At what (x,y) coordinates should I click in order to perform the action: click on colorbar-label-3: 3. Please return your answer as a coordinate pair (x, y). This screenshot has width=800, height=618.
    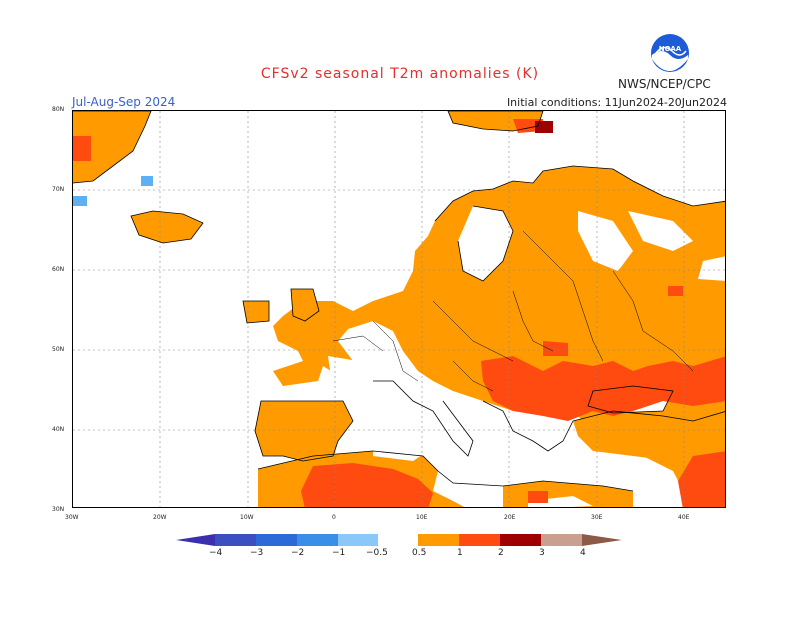
    Looking at the image, I should click on (542, 553).